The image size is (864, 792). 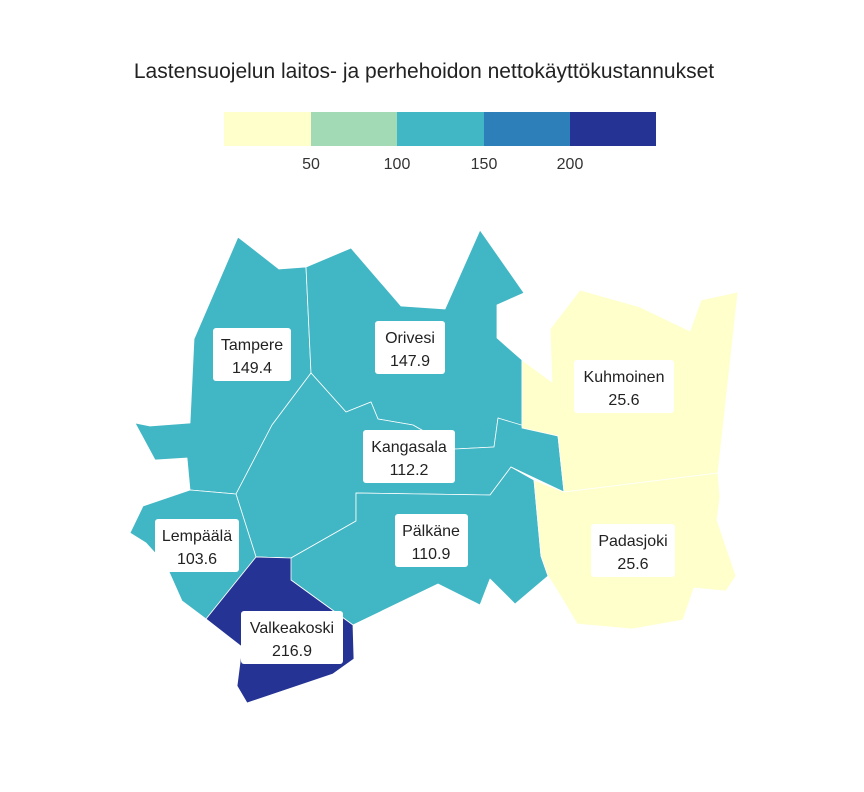 I want to click on region-label-palkane: Pälkäne 110.9, so click(x=431, y=540).